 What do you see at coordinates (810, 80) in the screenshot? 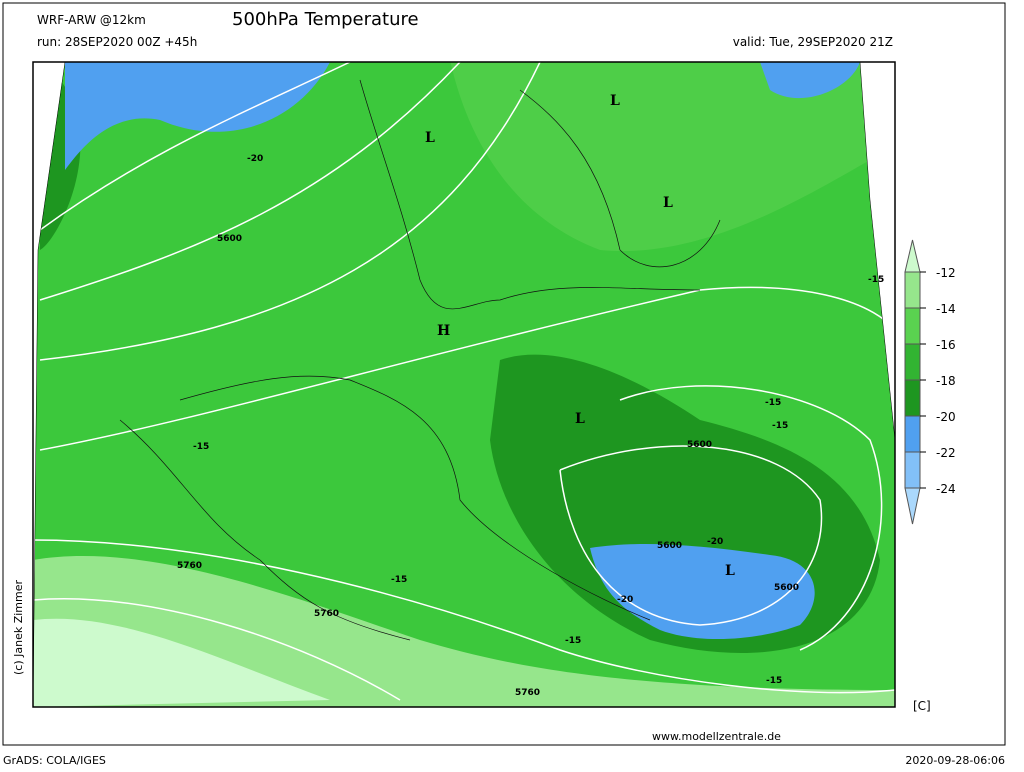
I see `field-cold-blue-ne` at bounding box center [810, 80].